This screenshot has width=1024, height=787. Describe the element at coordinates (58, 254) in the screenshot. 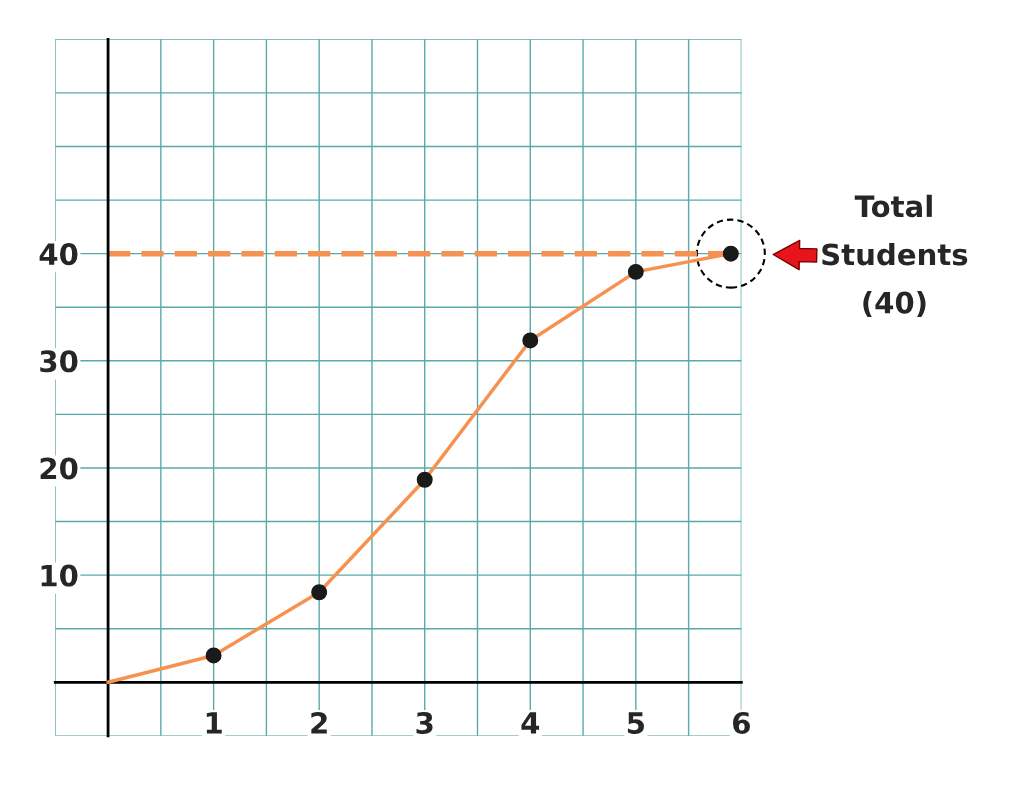

I see `y-tick-label: 40` at that location.